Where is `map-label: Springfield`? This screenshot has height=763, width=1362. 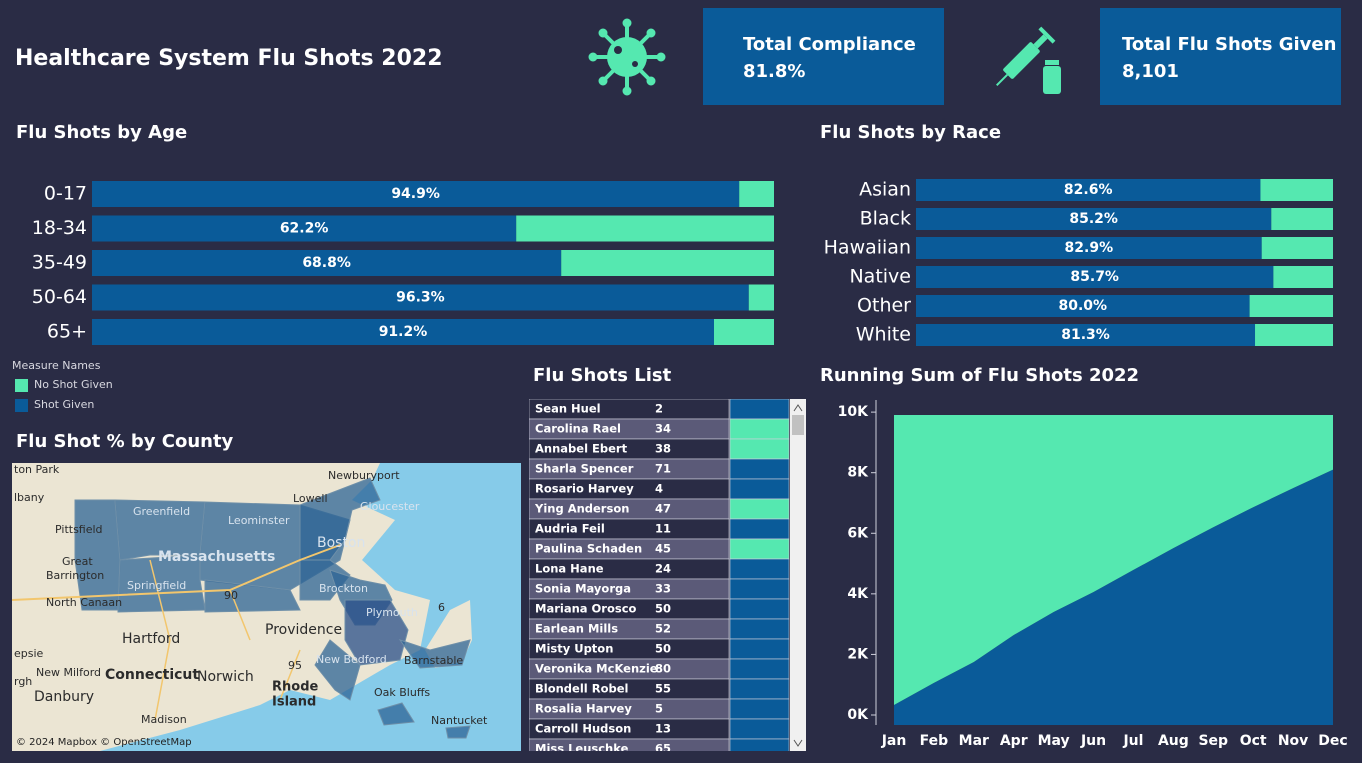 map-label: Springfield is located at coordinates (156, 585).